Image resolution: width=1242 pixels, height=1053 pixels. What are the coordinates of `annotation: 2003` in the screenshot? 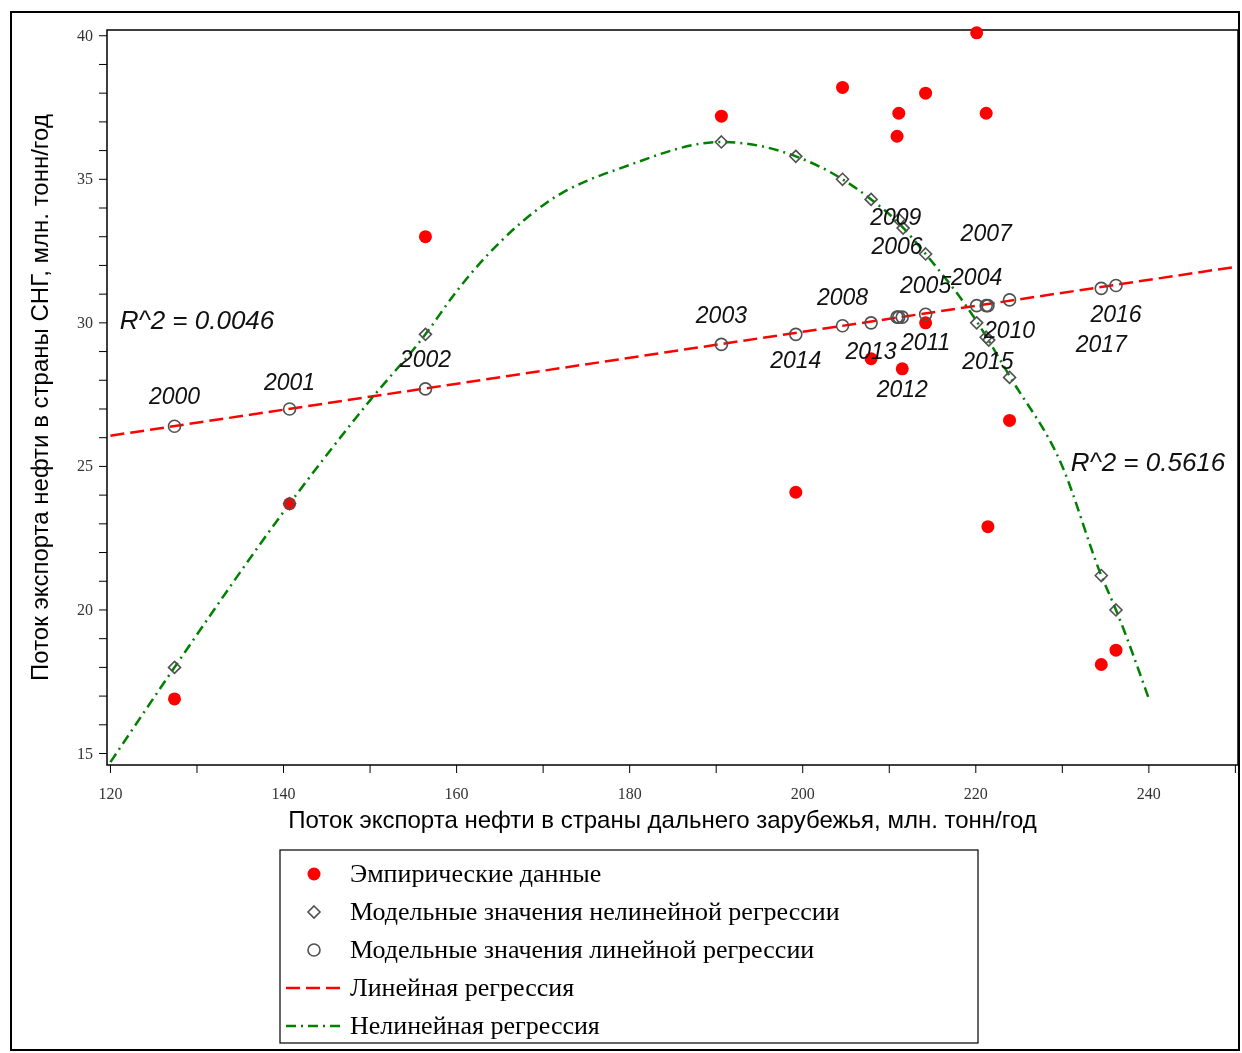 It's located at (721, 315).